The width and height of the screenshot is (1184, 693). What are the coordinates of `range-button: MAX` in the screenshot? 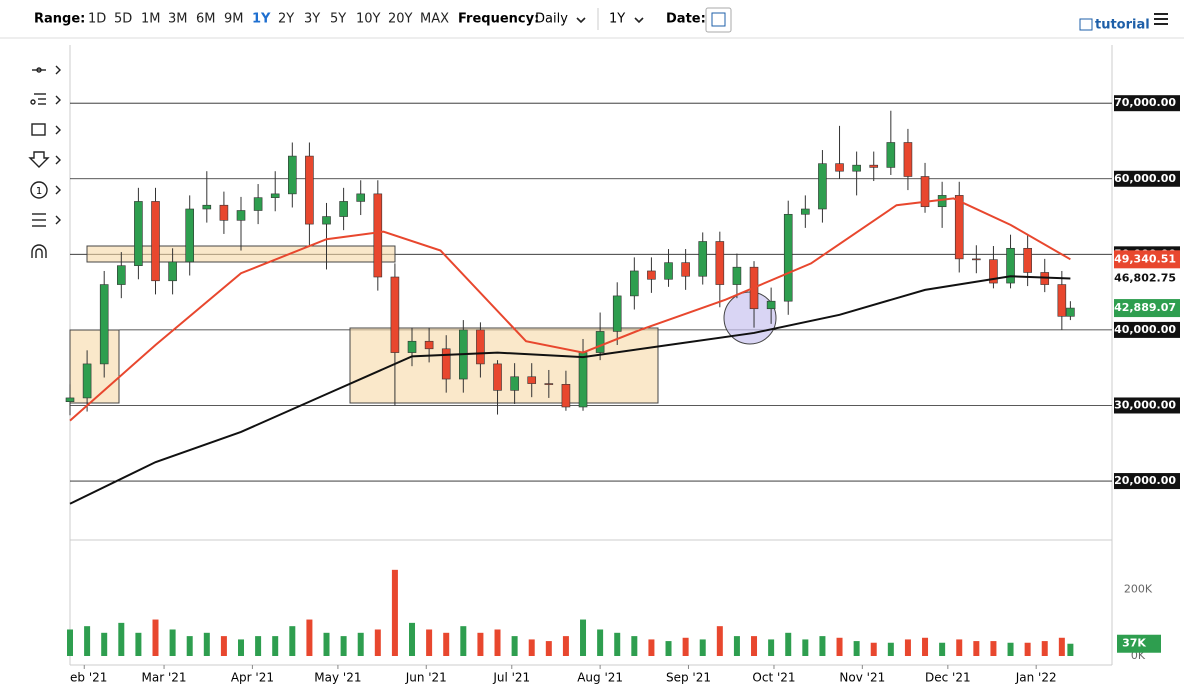 It's located at (434, 19).